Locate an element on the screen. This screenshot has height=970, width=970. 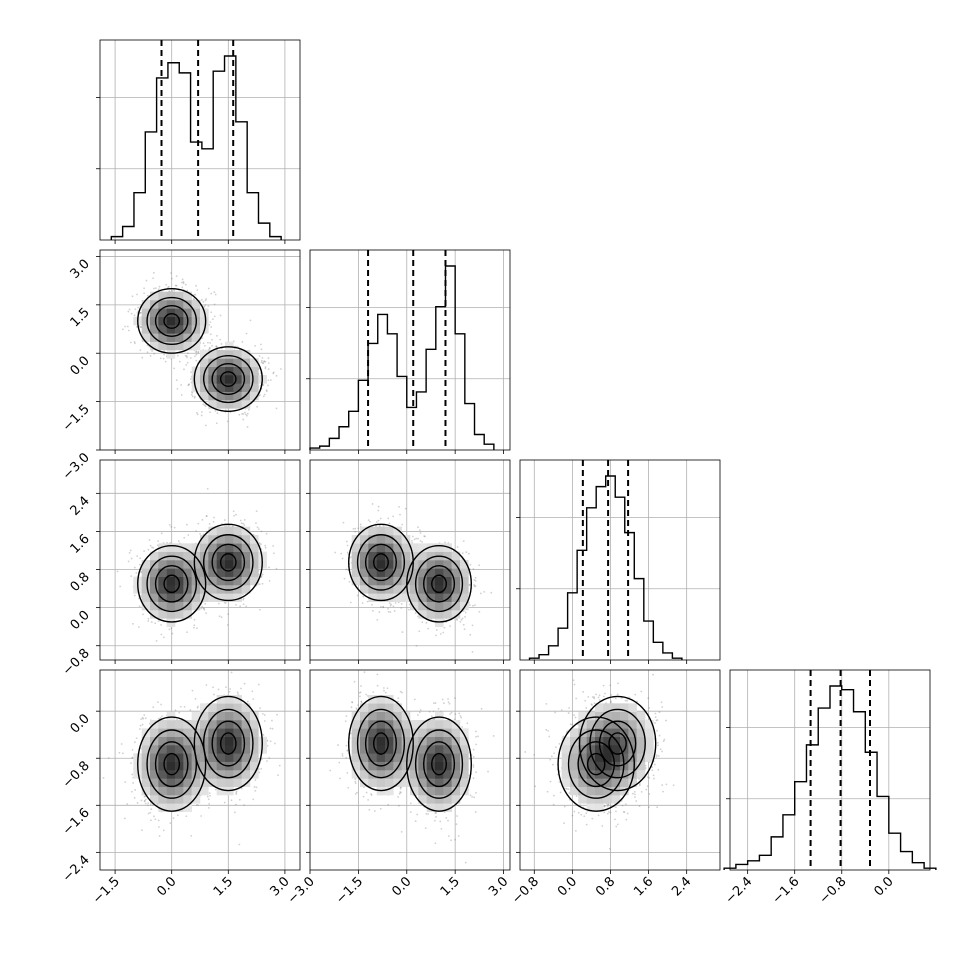
histogram-step is located at coordinates (196, 147).